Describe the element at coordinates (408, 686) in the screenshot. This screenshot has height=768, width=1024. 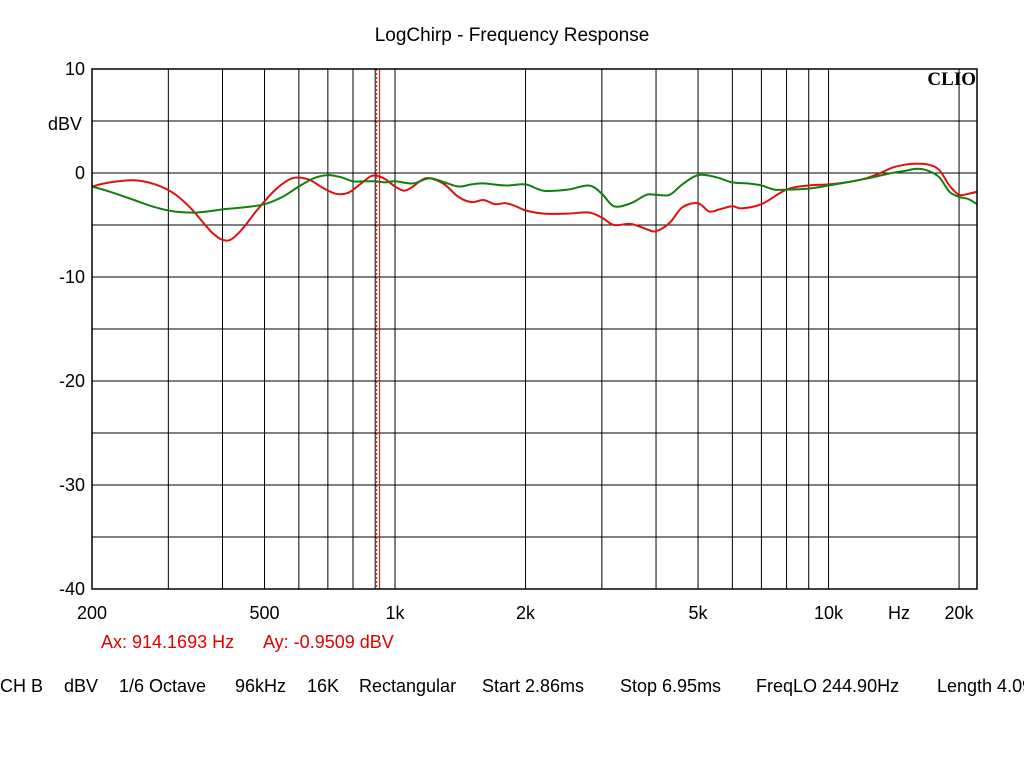
I see `status-window: Rectangular` at that location.